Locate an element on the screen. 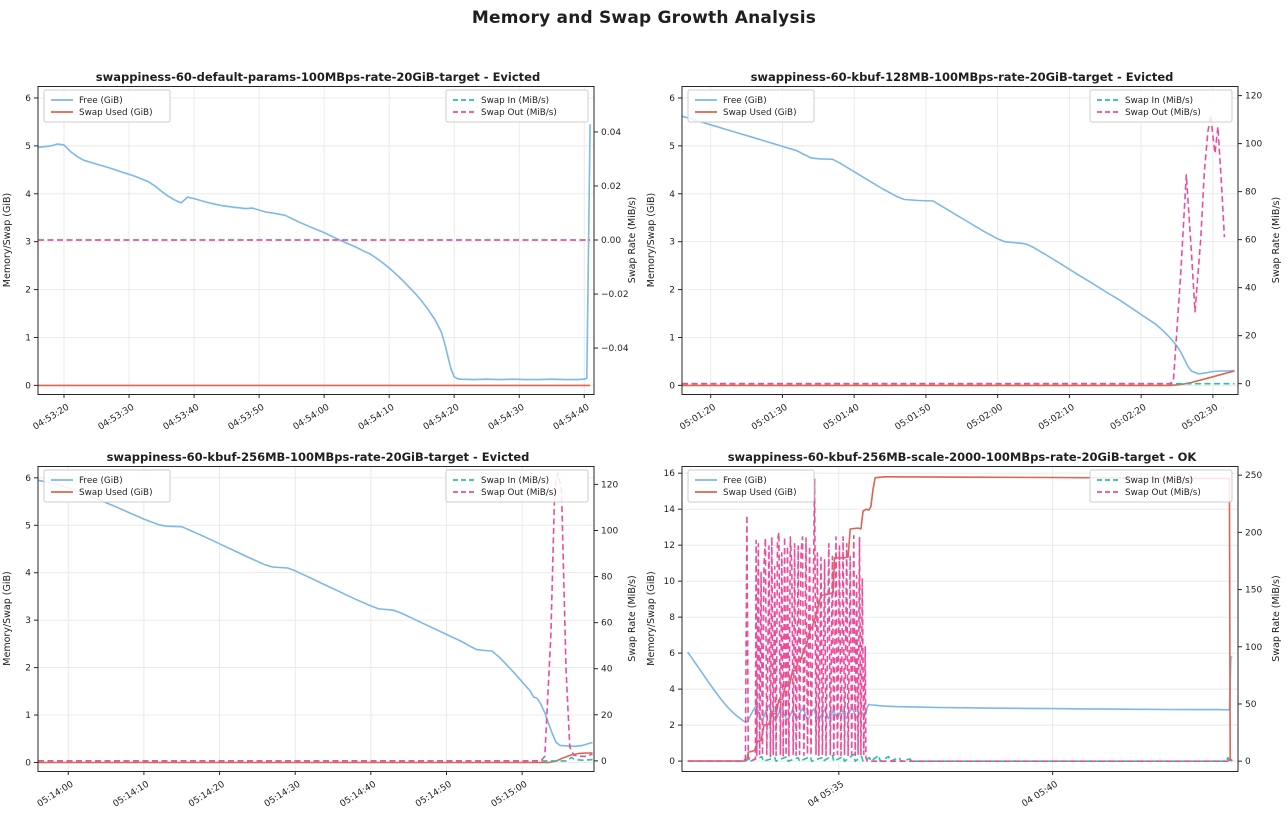 The width and height of the screenshot is (1288, 824). right-tick-label: 200 is located at coordinates (1253, 533).